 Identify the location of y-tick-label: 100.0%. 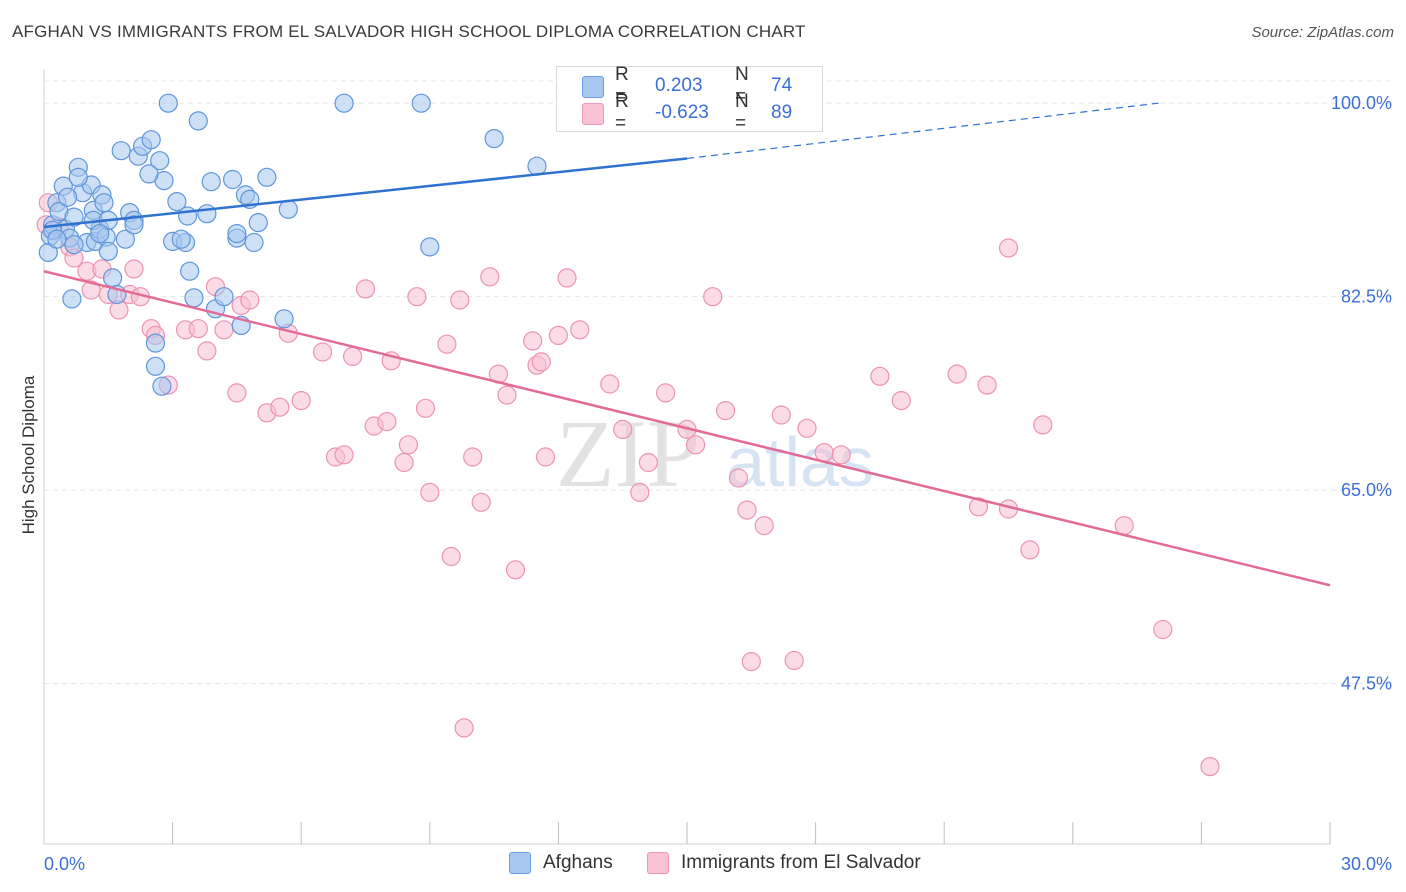
(1361, 103).